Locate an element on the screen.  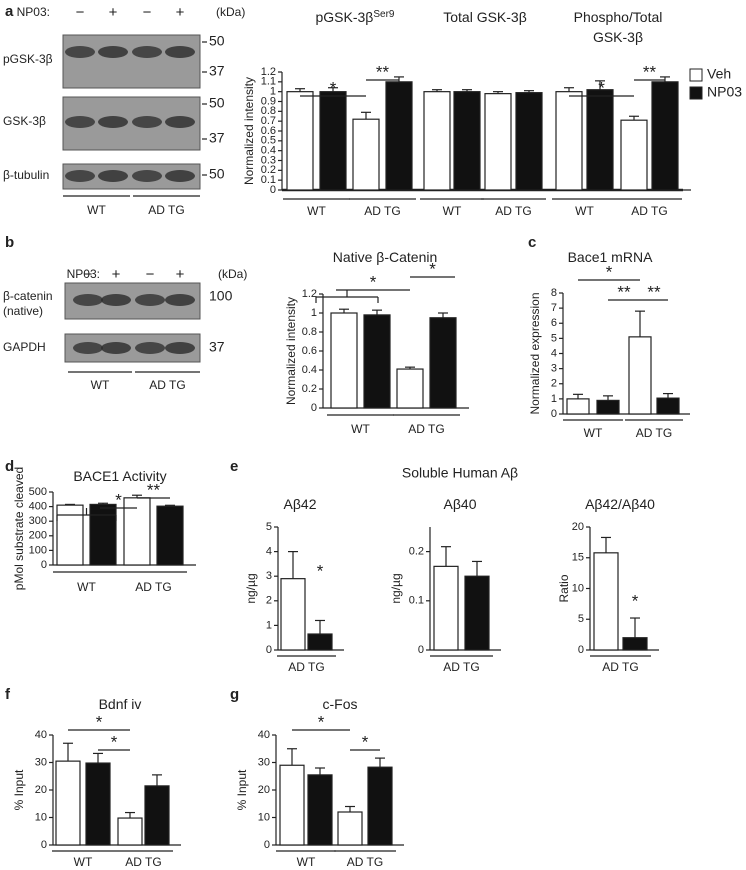
y-tick-label: 0.6 is located at coordinates (268, 131).